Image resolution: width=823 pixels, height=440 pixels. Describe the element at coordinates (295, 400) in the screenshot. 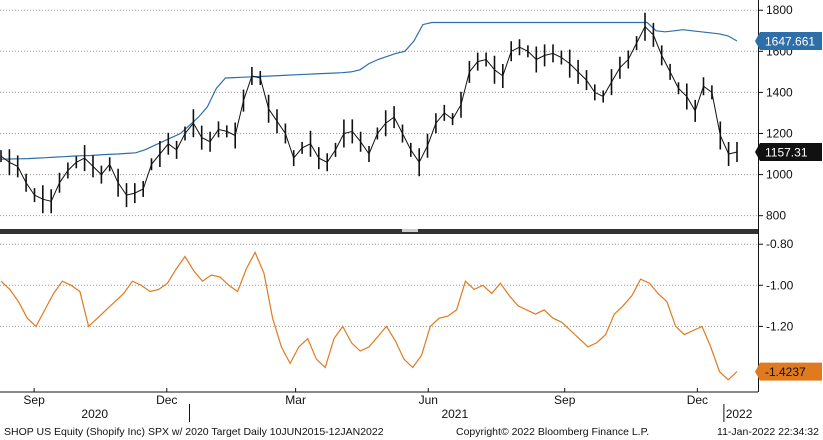

I see `month-label: Mar` at that location.